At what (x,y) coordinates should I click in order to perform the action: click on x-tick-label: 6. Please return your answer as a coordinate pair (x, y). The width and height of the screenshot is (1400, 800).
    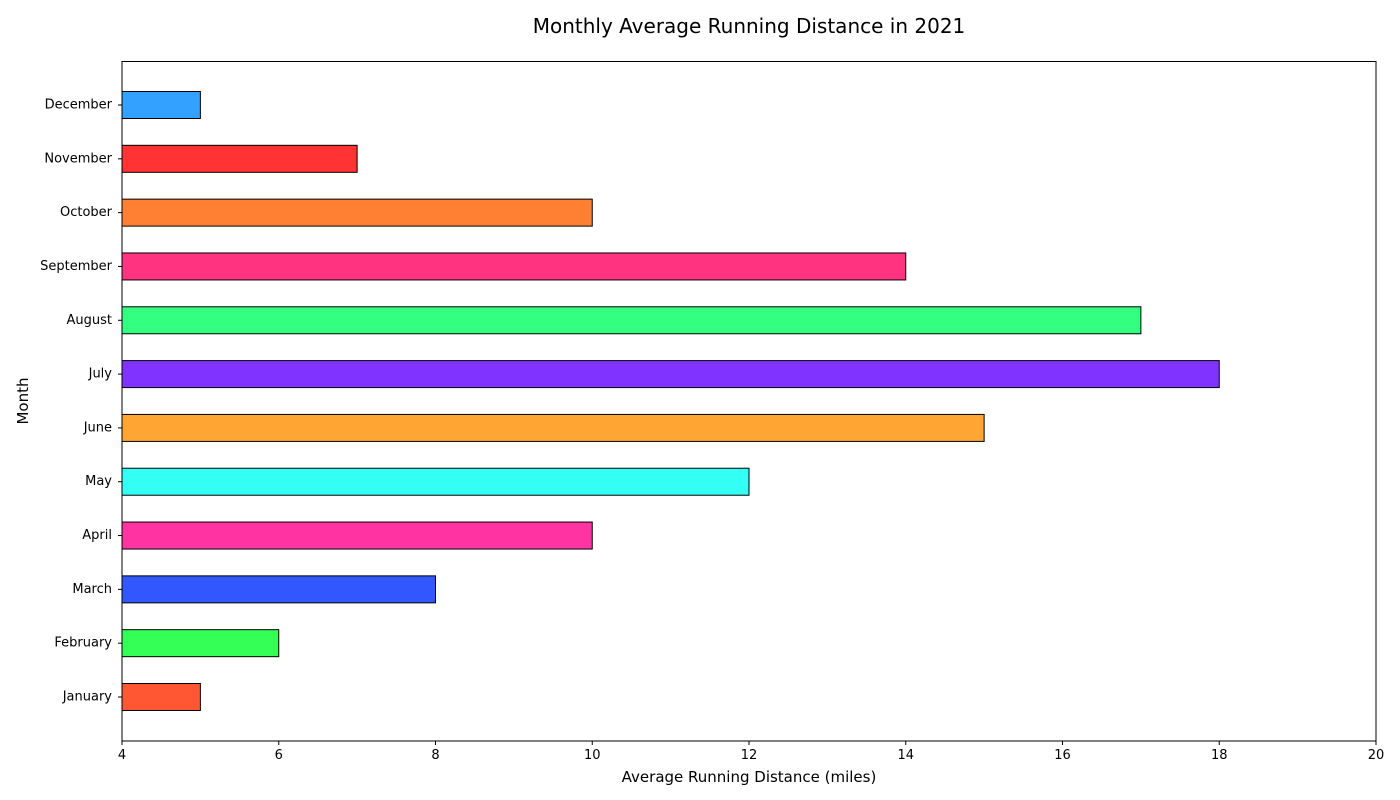
    Looking at the image, I should click on (279, 755).